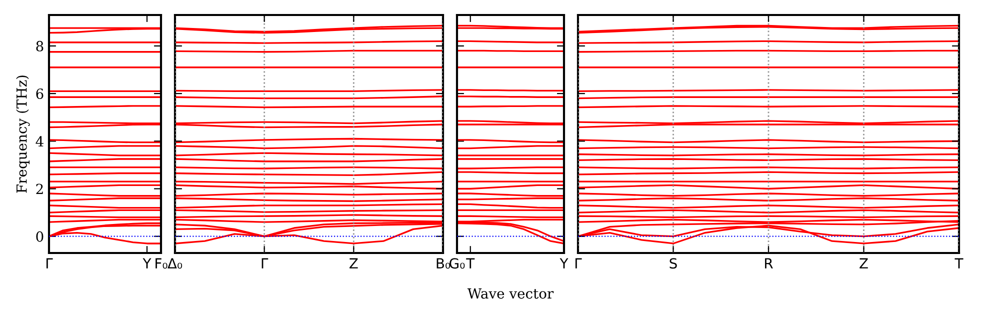 This screenshot has height=310, width=981. Describe the element at coordinates (457, 263) in the screenshot. I see `x-tick-label: G₀` at that location.